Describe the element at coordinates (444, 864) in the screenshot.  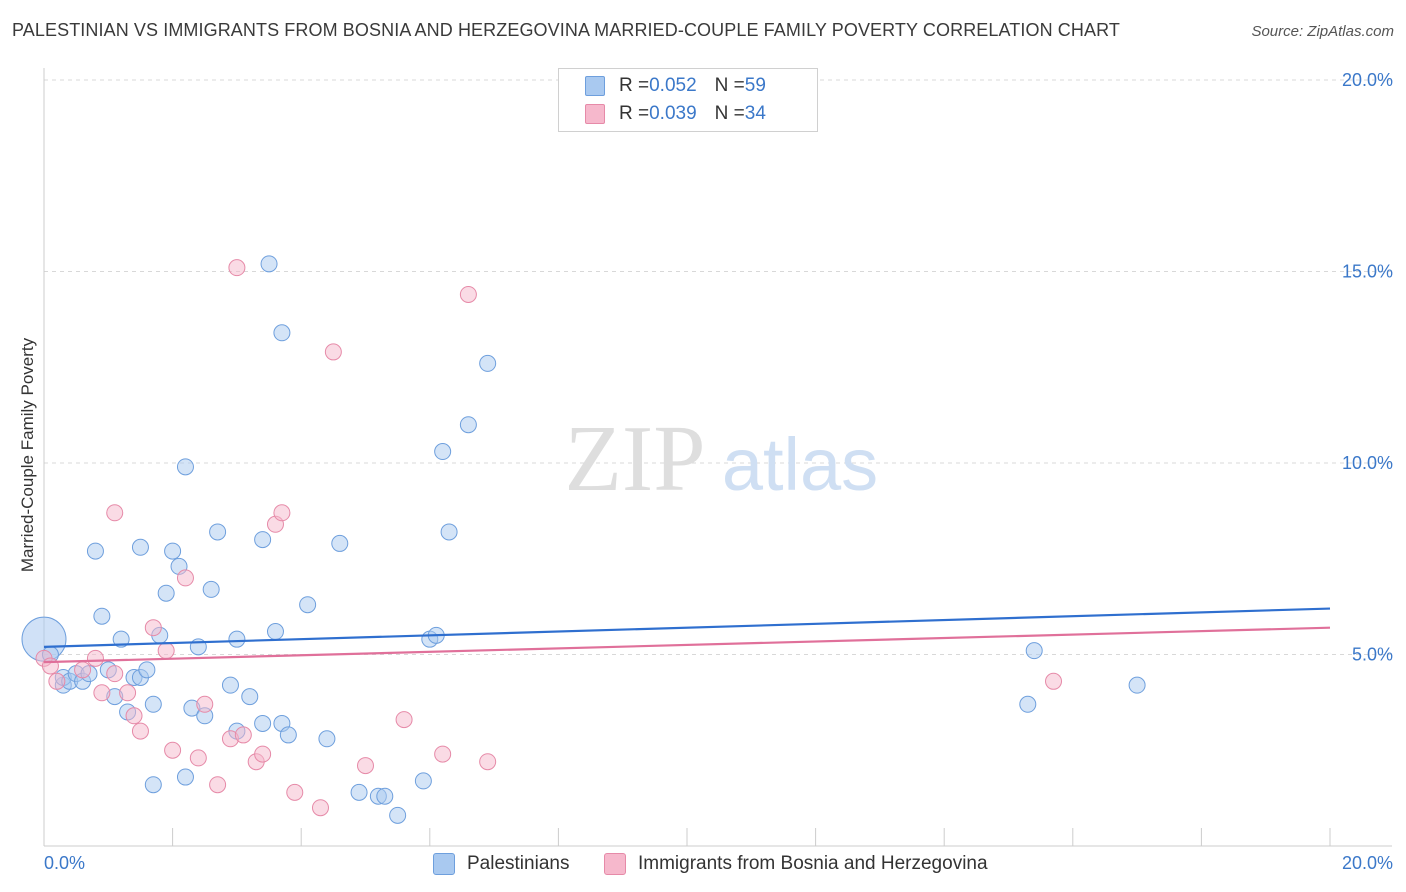
I see `bottom-legend-swatch-blue` at that location.